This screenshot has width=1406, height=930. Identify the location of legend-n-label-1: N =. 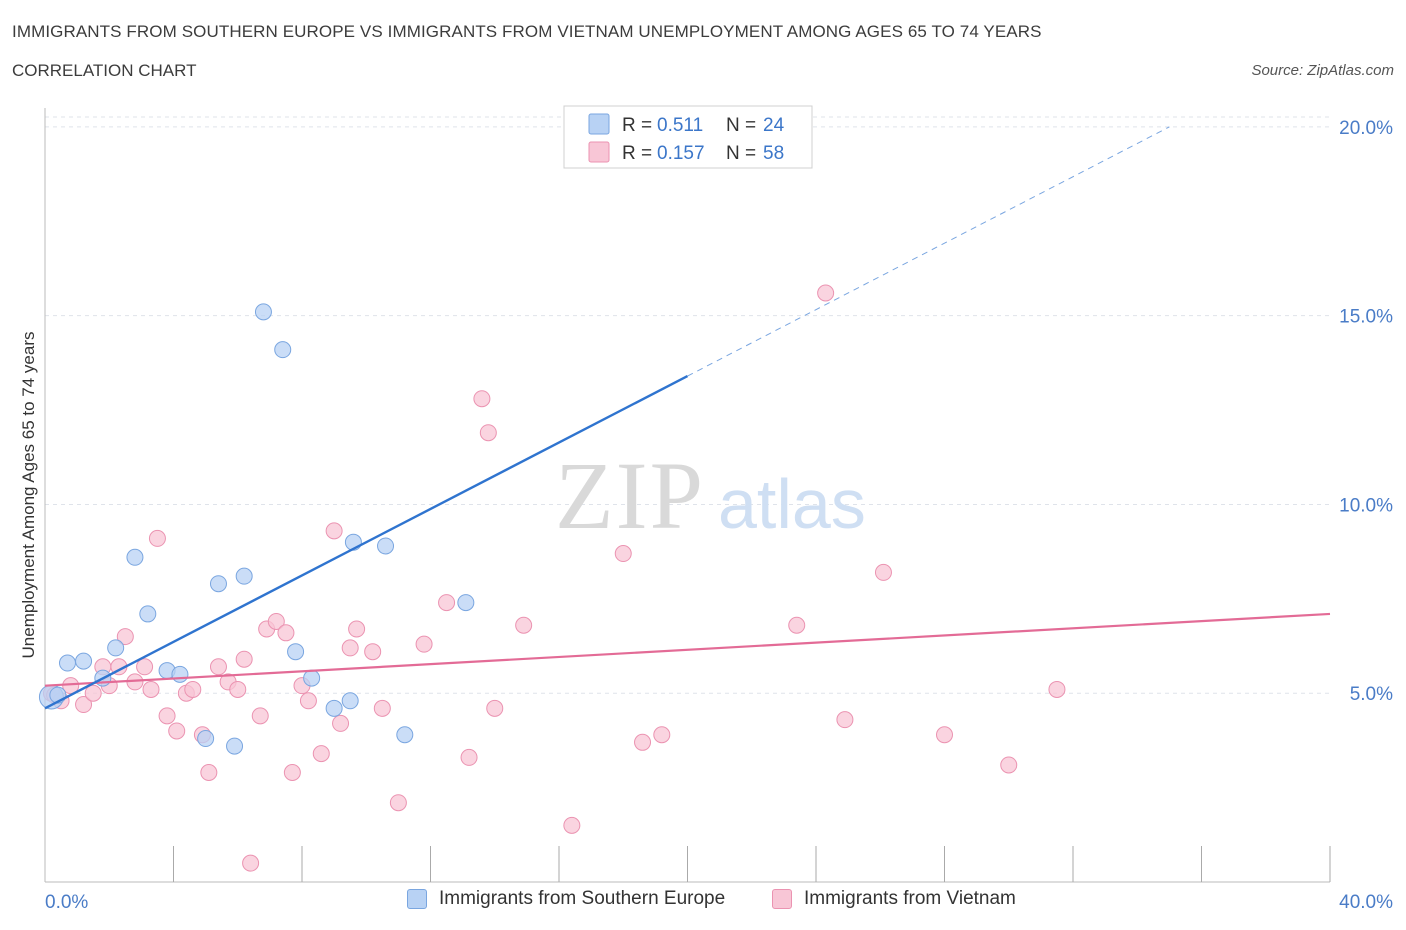
(741, 125).